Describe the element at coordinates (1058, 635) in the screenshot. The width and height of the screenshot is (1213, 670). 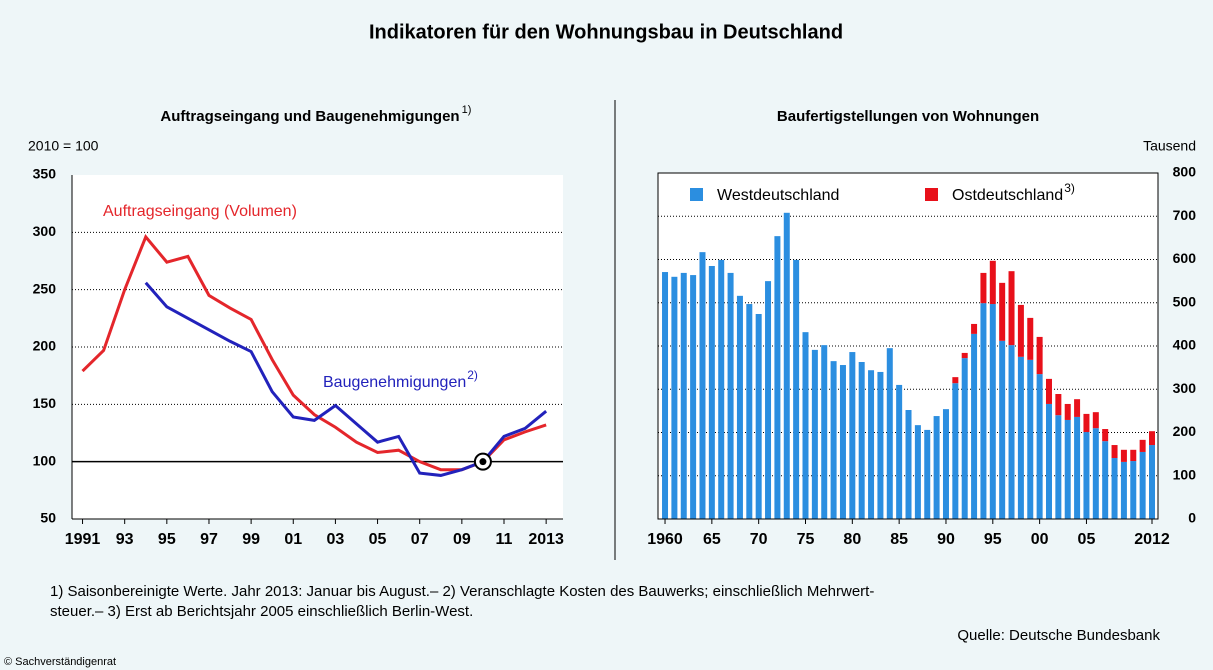
I see `source: Quelle: Deutsche Bundesbank` at that location.